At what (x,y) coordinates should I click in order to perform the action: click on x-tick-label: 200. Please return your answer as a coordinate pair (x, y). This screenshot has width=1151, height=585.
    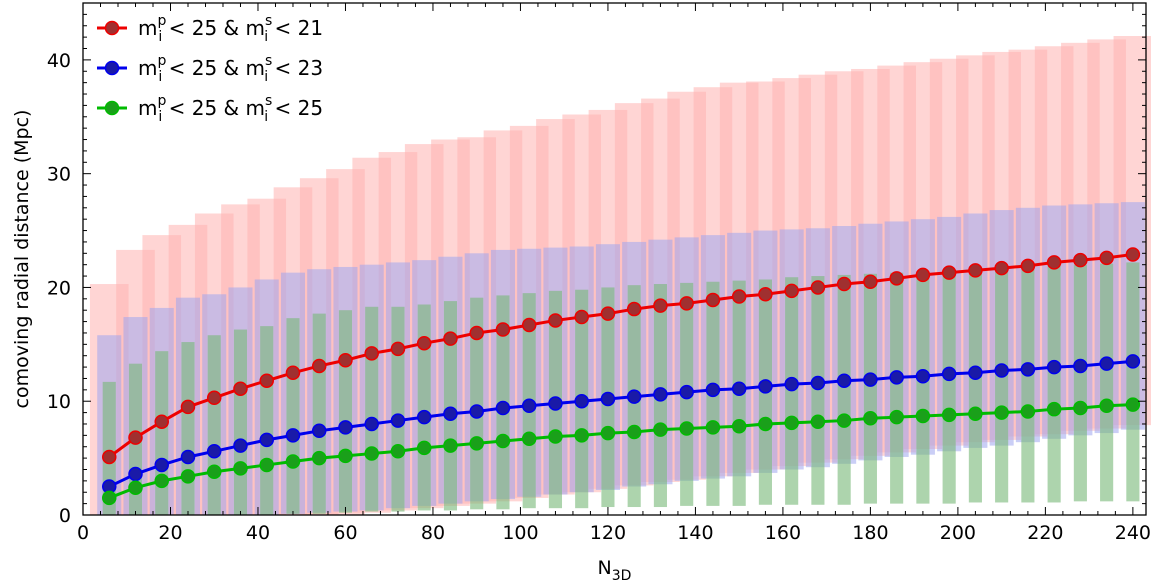
    Looking at the image, I should click on (958, 533).